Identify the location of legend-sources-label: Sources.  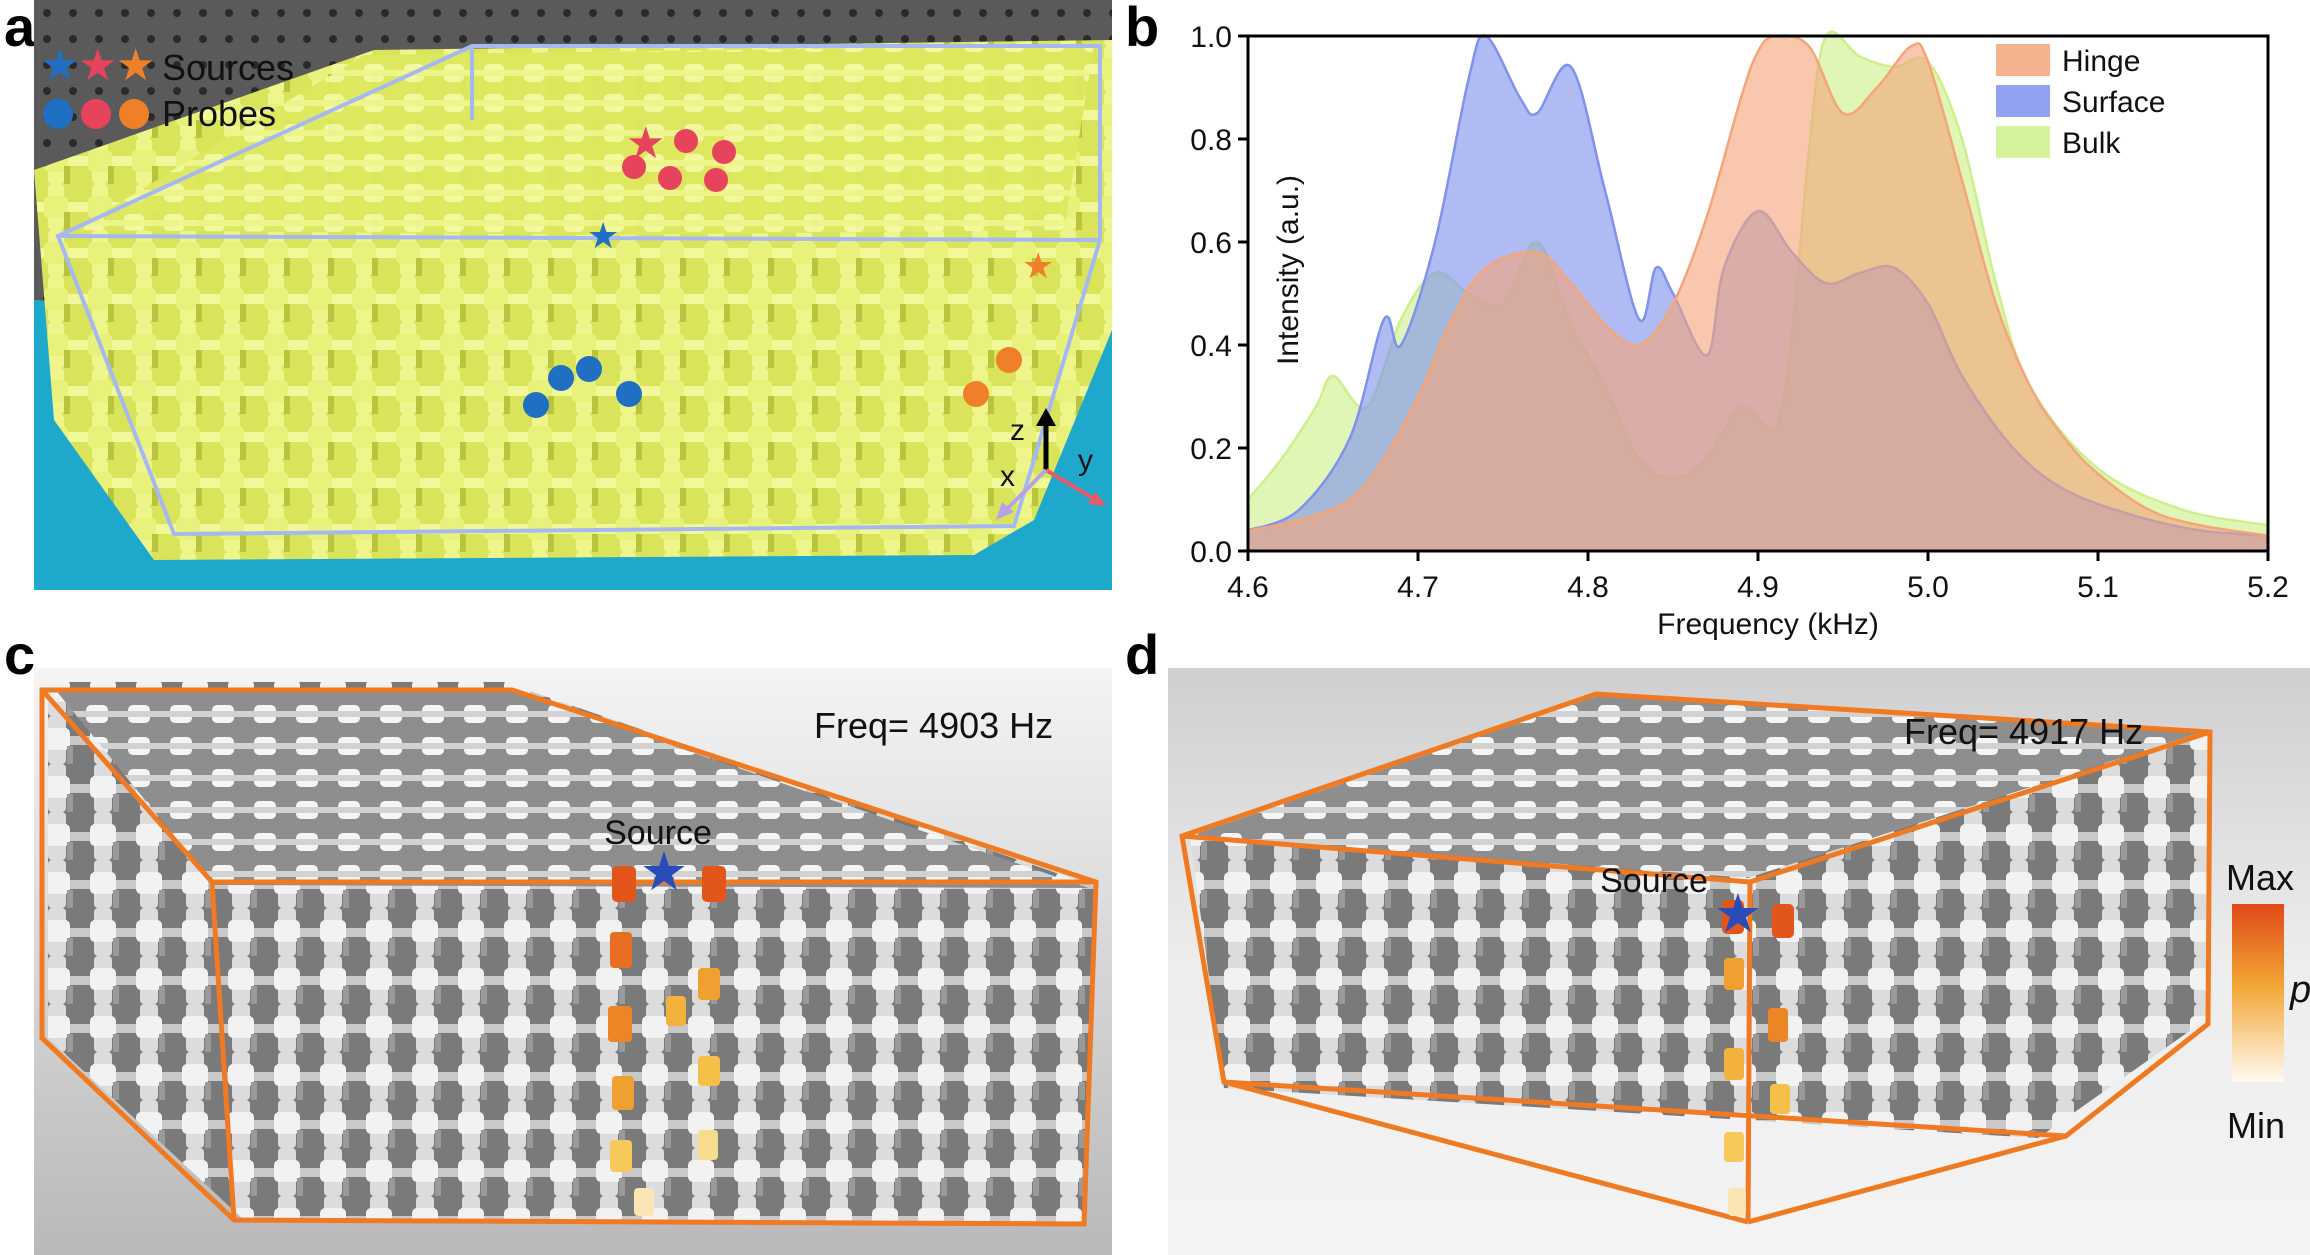
(228, 67).